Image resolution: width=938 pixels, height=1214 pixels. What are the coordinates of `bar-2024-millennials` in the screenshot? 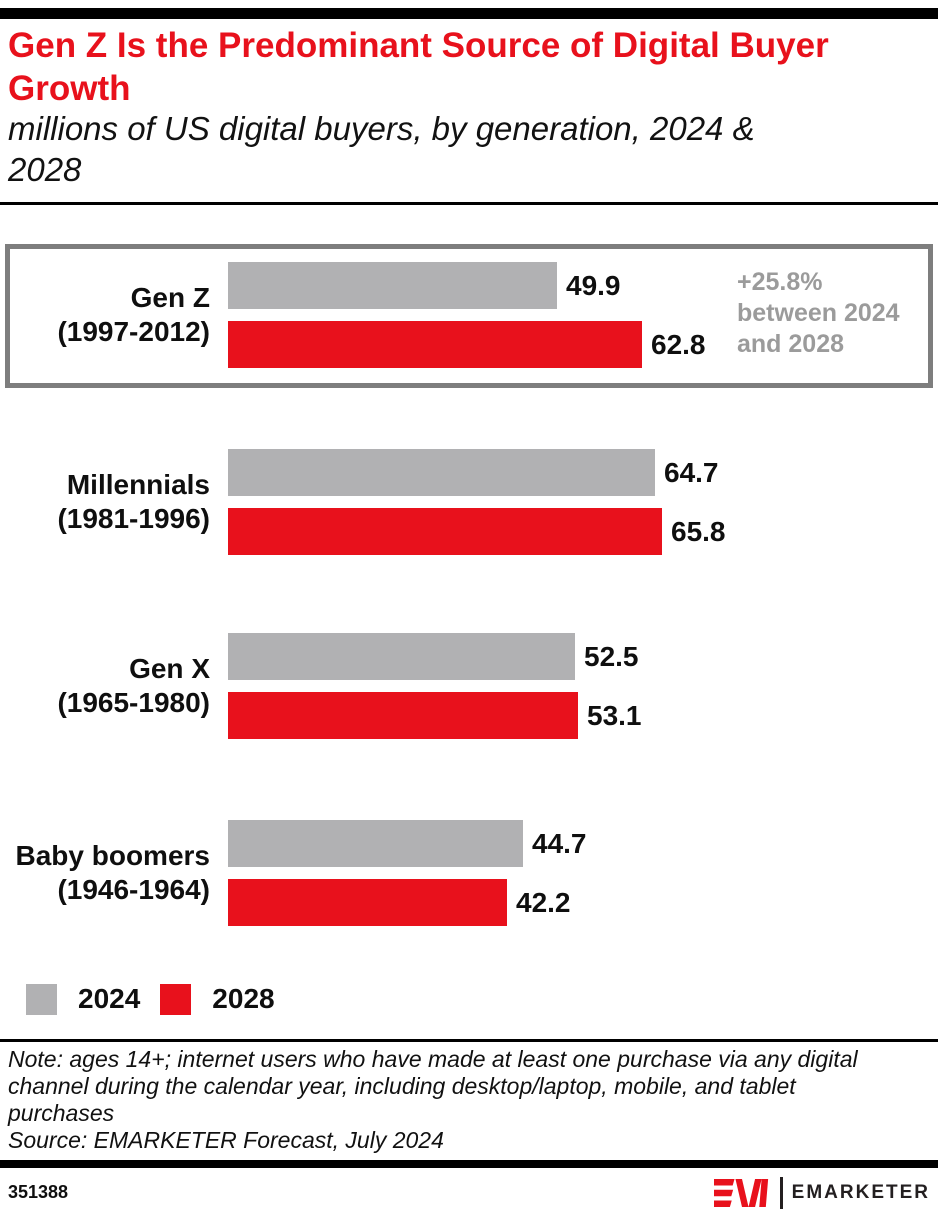 It's located at (441, 472).